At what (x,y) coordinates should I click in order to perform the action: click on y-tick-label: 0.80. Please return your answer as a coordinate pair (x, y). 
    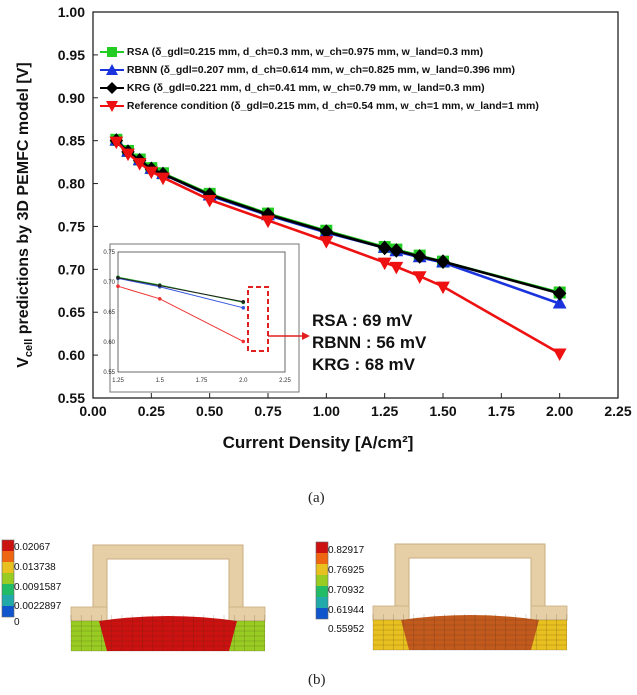
    Looking at the image, I should click on (71, 184).